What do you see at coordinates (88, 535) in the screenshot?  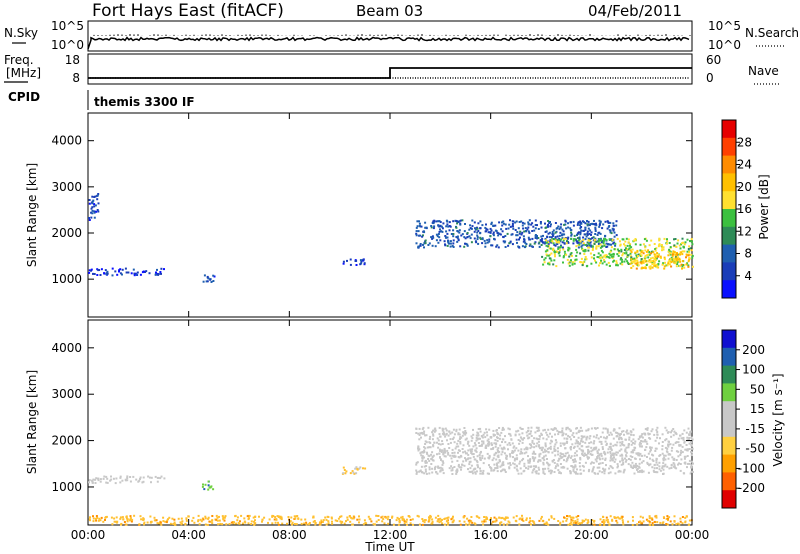 I see `x-tick-label: 00:00` at bounding box center [88, 535].